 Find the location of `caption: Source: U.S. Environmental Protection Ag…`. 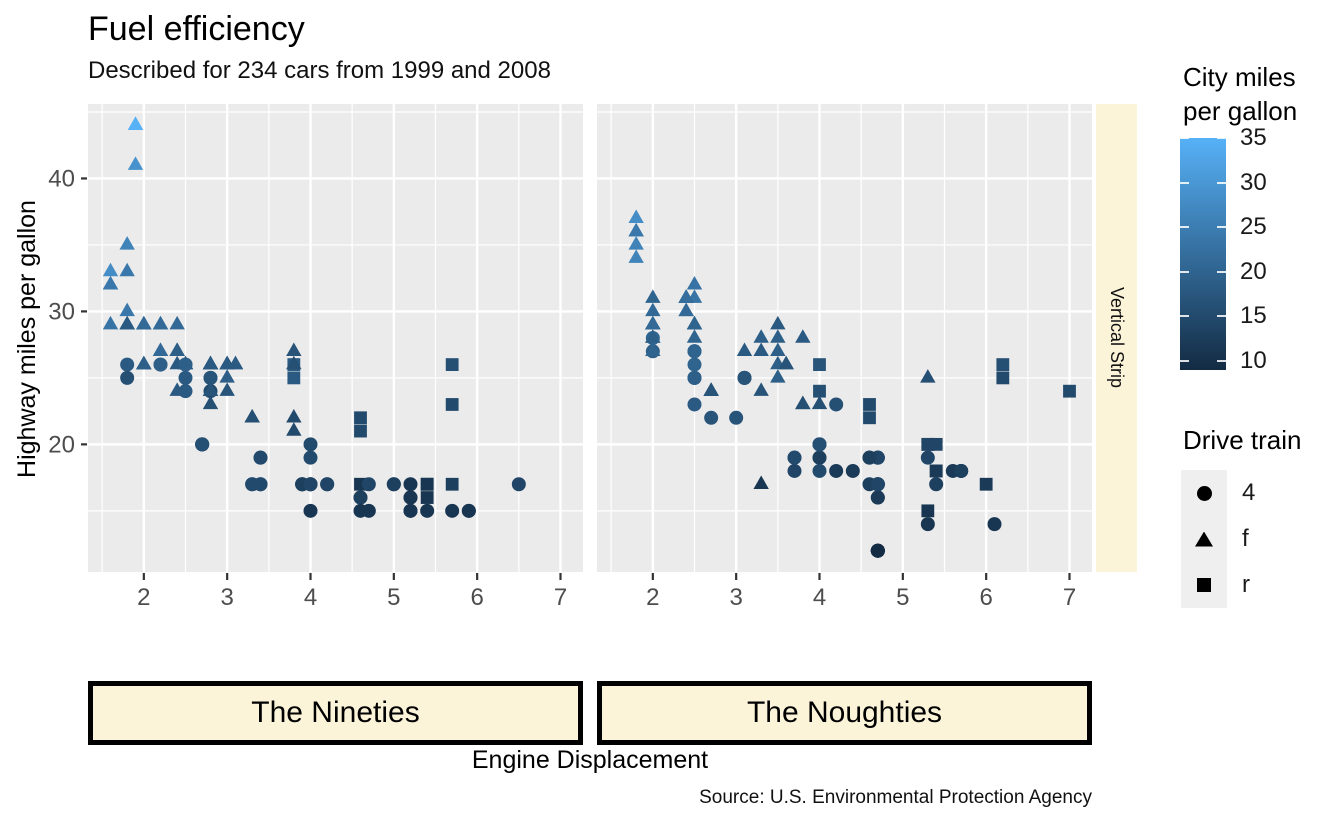

caption: Source: U.S. Environmental Protection Ag… is located at coordinates (895, 797).